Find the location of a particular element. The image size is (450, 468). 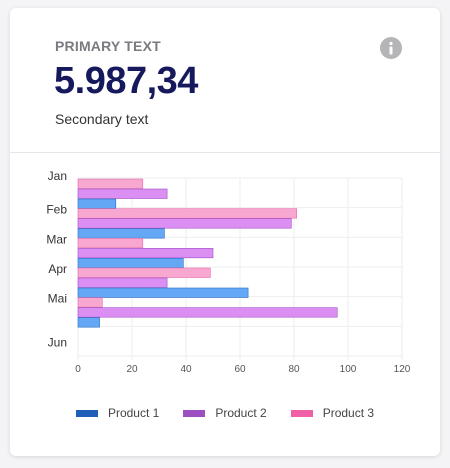

x-tick-label: 0 is located at coordinates (78, 369).